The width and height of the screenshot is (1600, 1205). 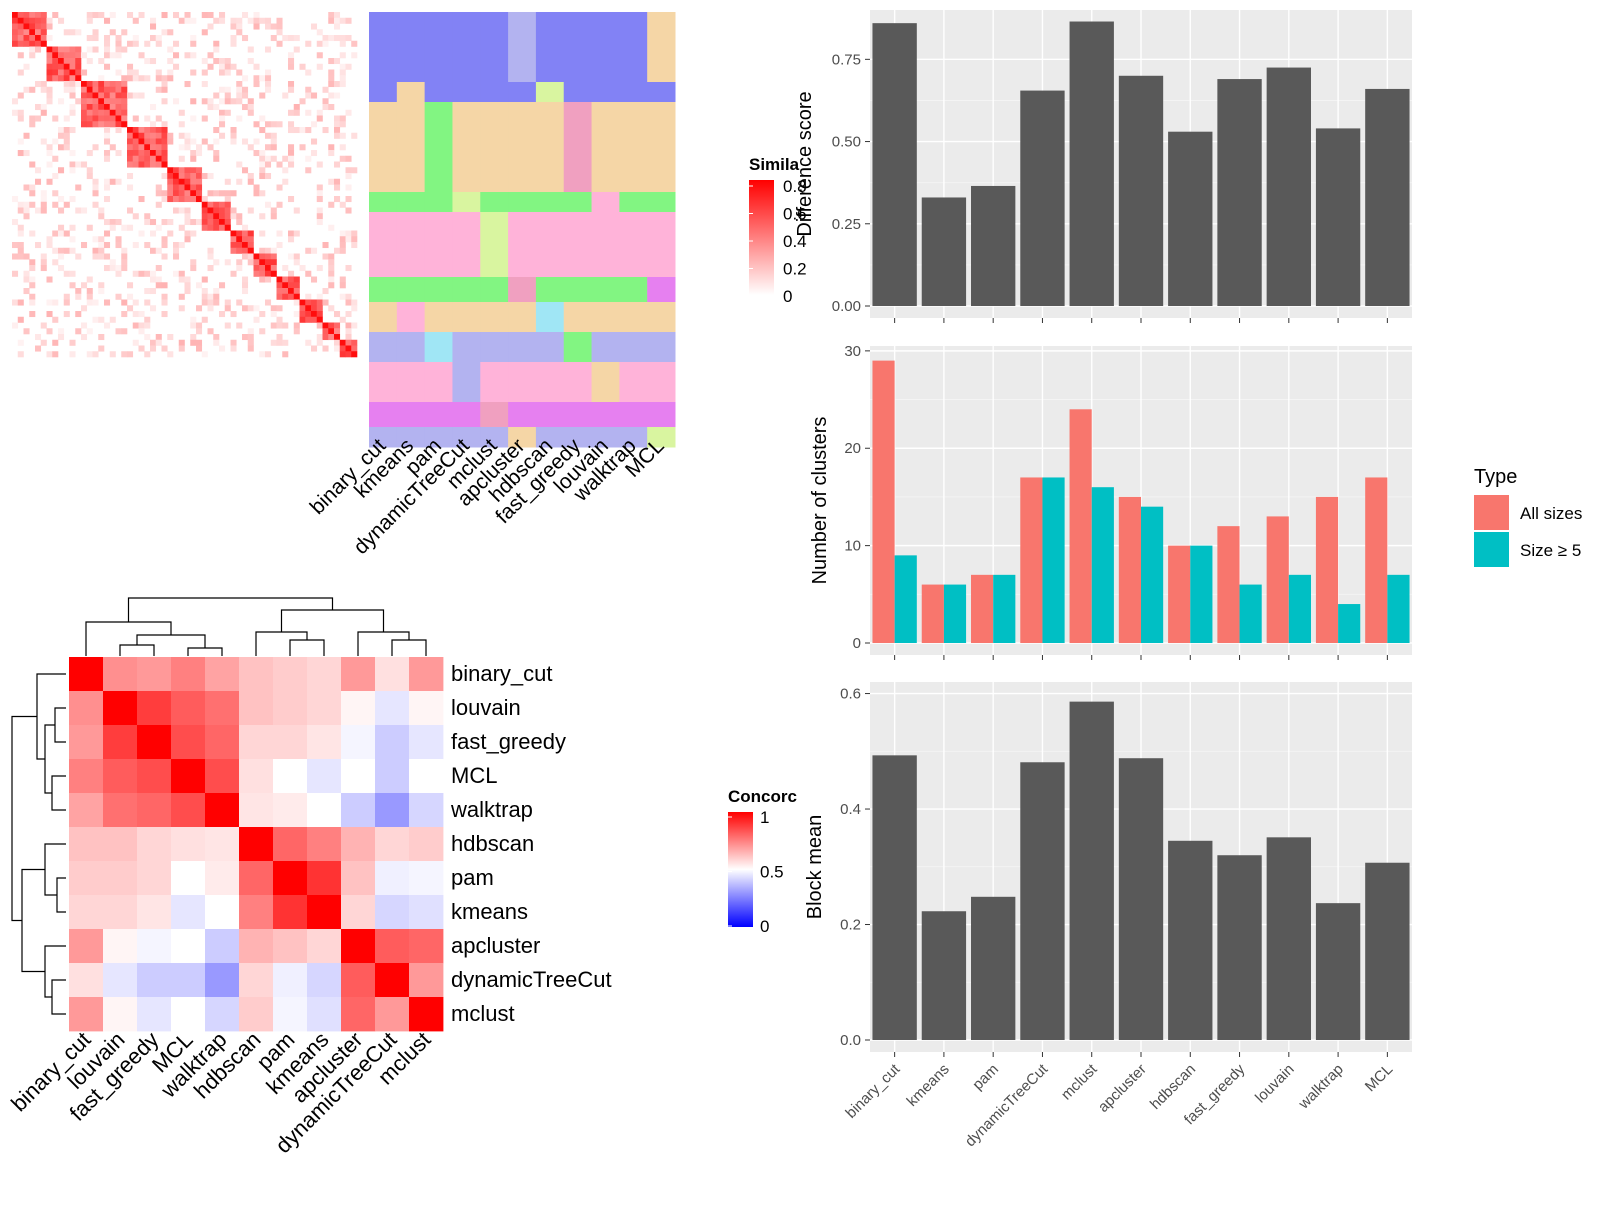 I want to click on x-tick-label: dynamicTreeCut, so click(x=1007, y=1105).